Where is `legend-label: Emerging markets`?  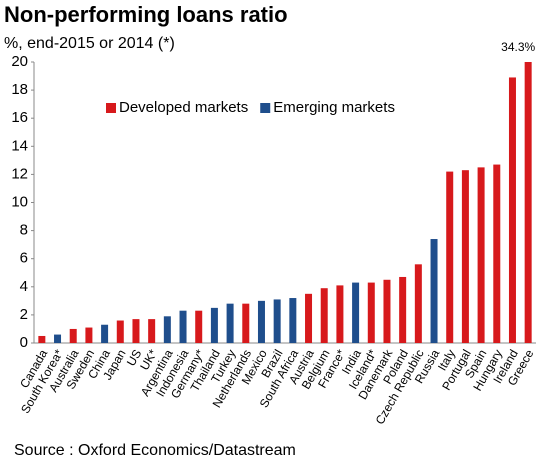
legend-label: Emerging markets is located at coordinates (334, 107).